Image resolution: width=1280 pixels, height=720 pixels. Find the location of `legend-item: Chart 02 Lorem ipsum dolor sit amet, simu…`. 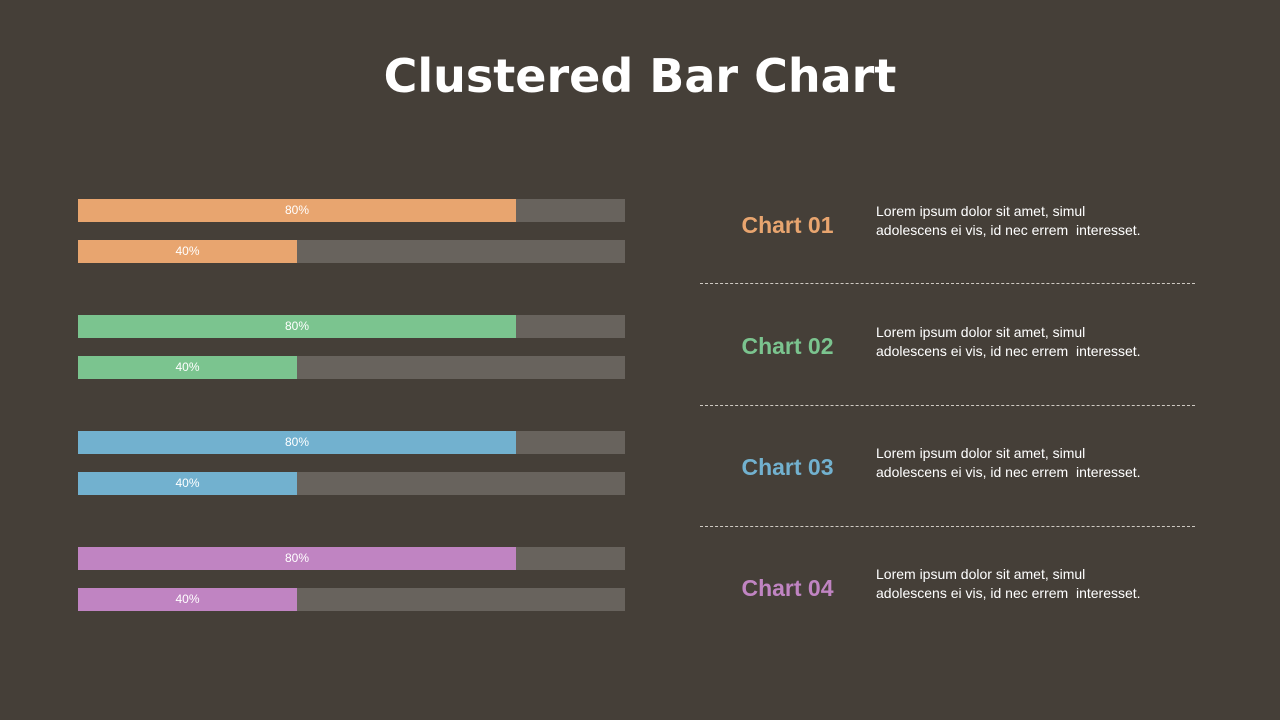

legend-item: Chart 02 Lorem ipsum dolor sit amet, simu… is located at coordinates (947, 357).